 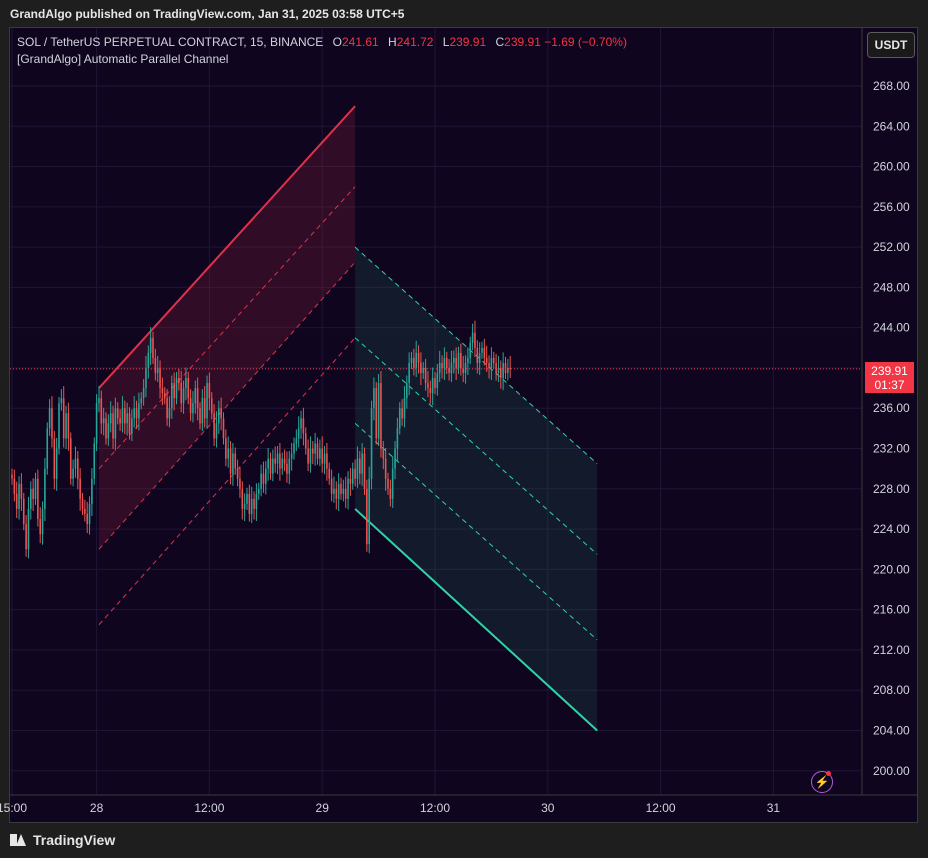 What do you see at coordinates (891, 287) in the screenshot?
I see `y-tick-label: 248.00` at bounding box center [891, 287].